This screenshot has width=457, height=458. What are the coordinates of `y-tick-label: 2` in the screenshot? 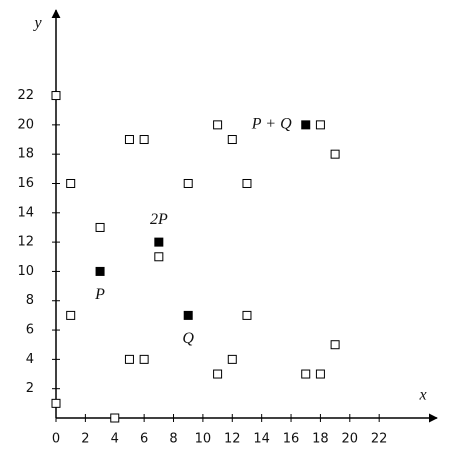 It's located at (30, 388).